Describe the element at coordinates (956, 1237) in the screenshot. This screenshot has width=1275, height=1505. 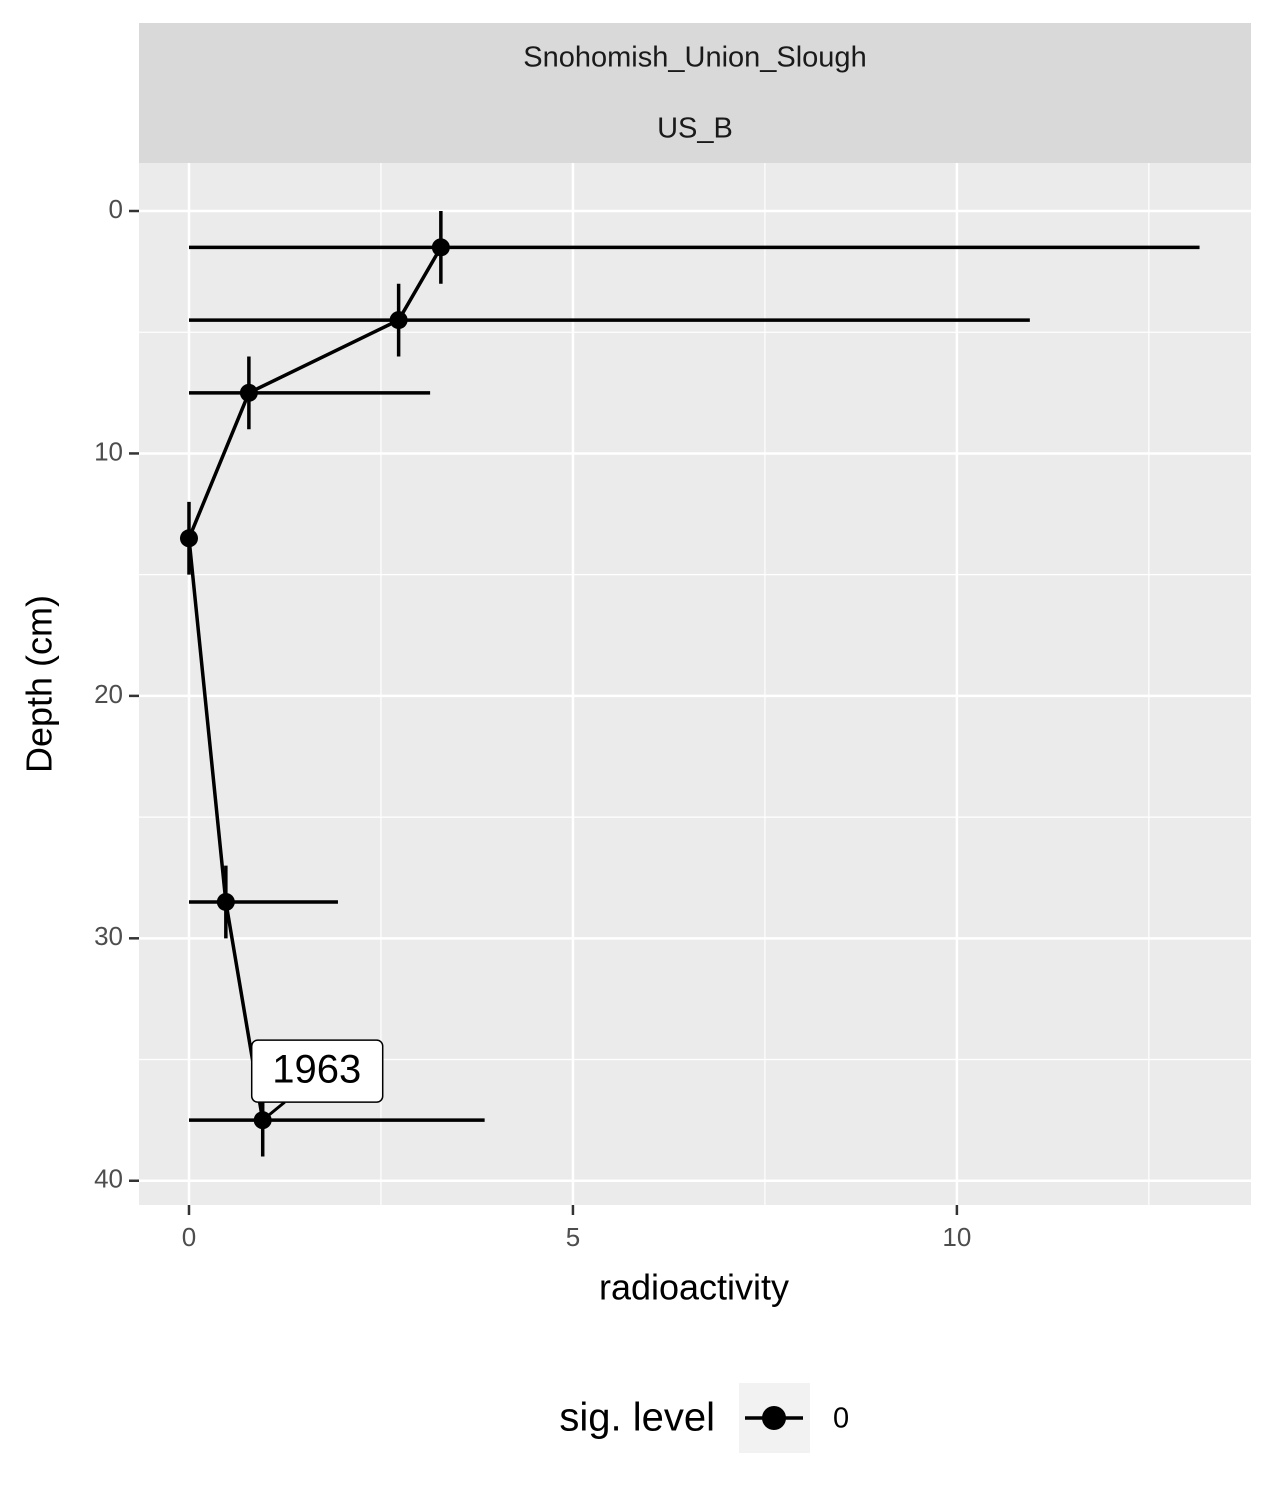
I see `x-tick-label: 10` at that location.